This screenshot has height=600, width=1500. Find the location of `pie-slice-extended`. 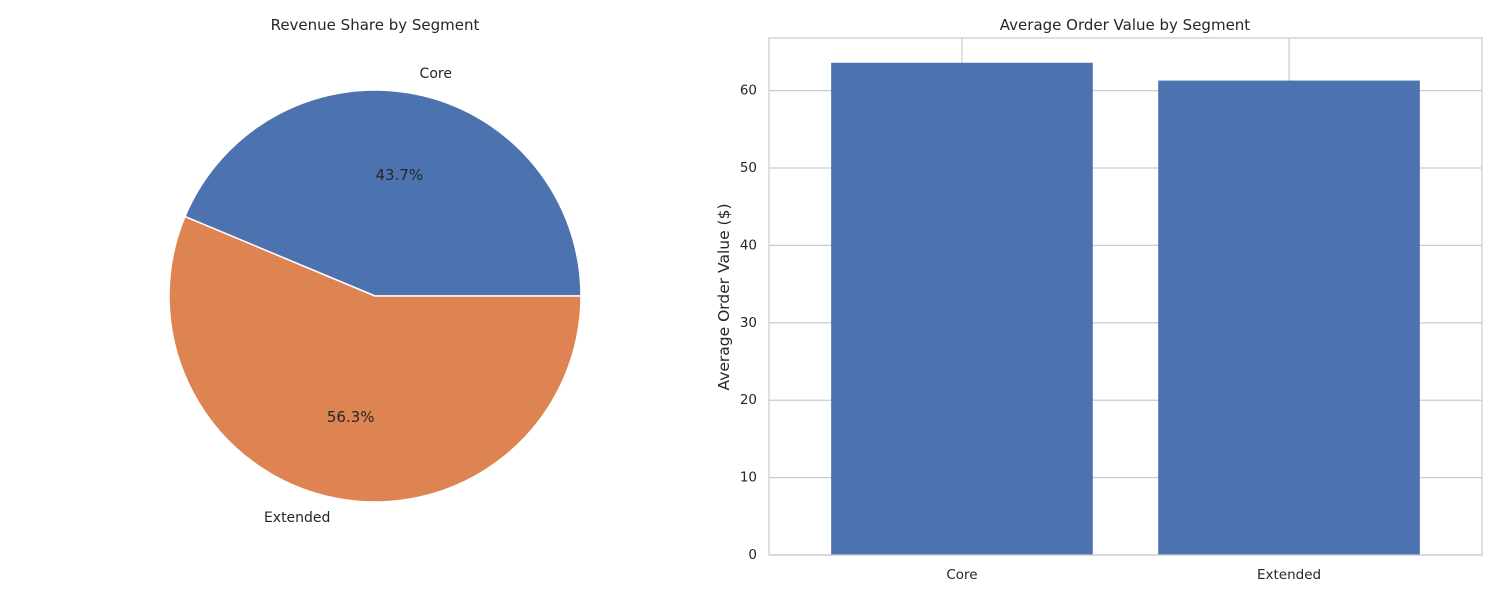

pie-slice-extended is located at coordinates (375, 359).